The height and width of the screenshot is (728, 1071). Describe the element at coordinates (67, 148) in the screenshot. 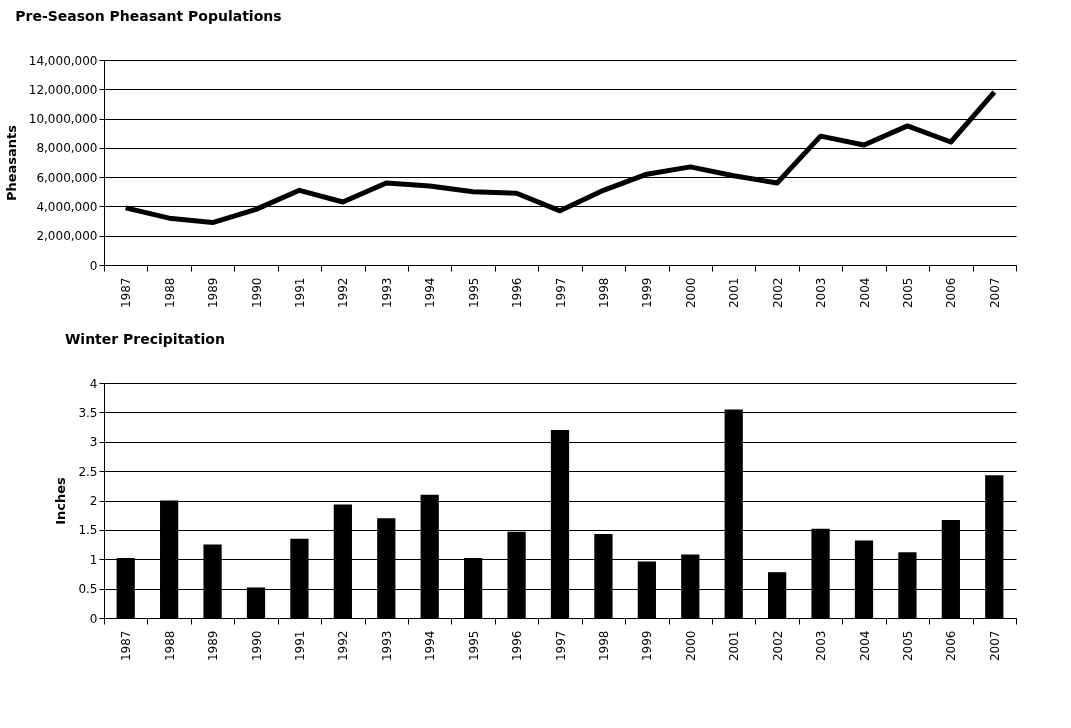

I see `y-tick-label: 8,000,000` at that location.